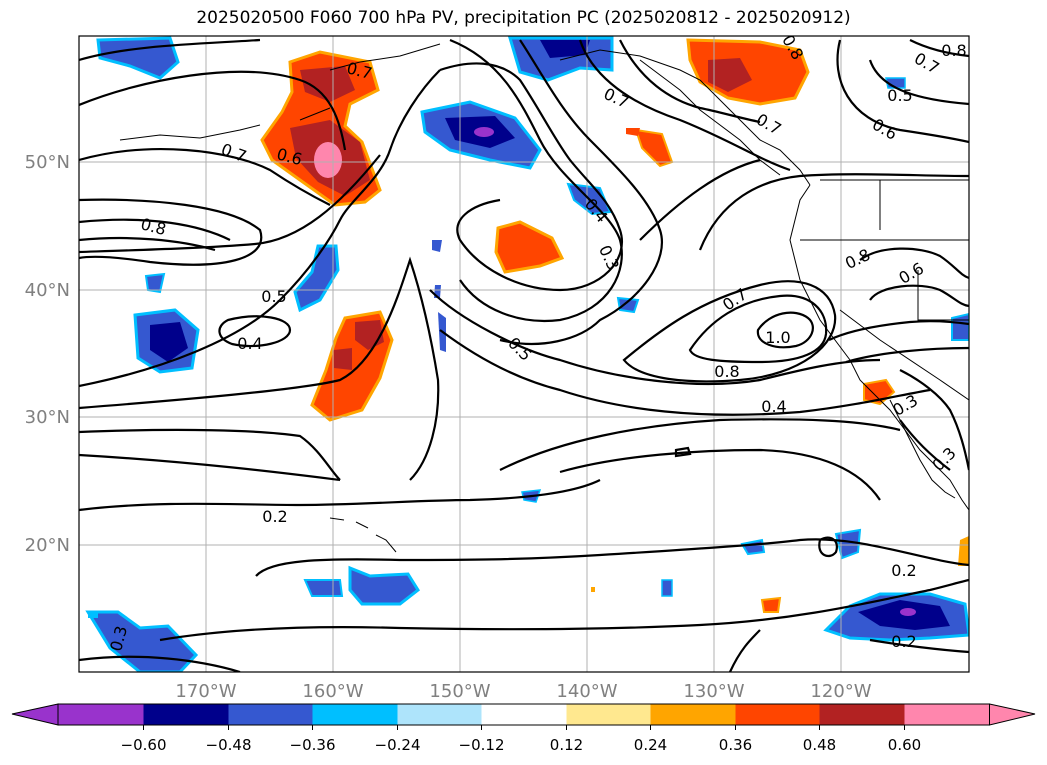  What do you see at coordinates (586, 691) in the screenshot?
I see `lon-label: 140°W` at bounding box center [586, 691].